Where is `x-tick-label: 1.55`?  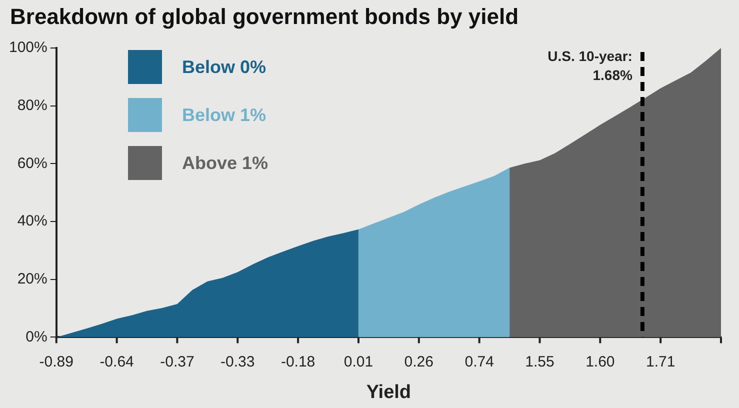 x-tick-label: 1.55 is located at coordinates (539, 361).